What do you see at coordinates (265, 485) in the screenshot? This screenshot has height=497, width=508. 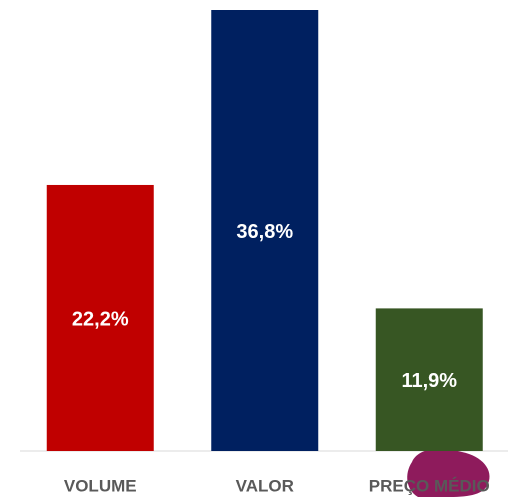 I see `x-tick-label: VALOR` at bounding box center [265, 485].